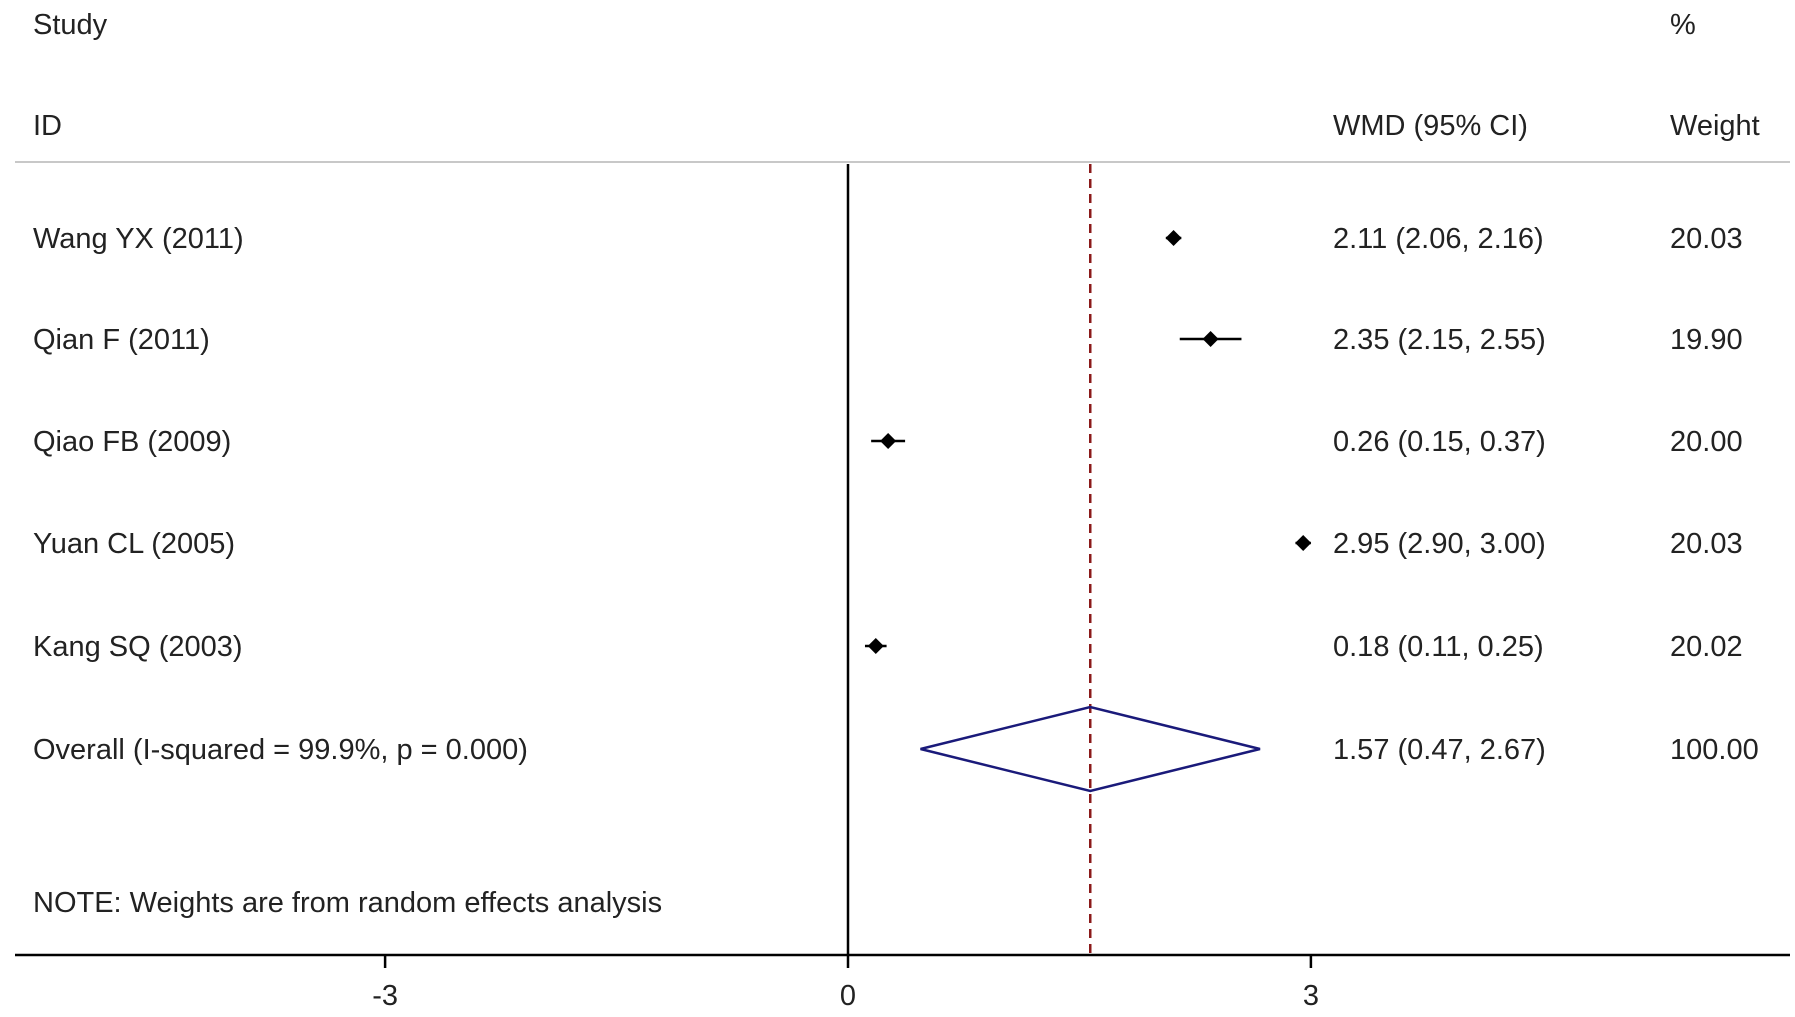 The width and height of the screenshot is (1795, 1017). Describe the element at coordinates (385, 996) in the screenshot. I see `x-tick-label: -3` at that location.